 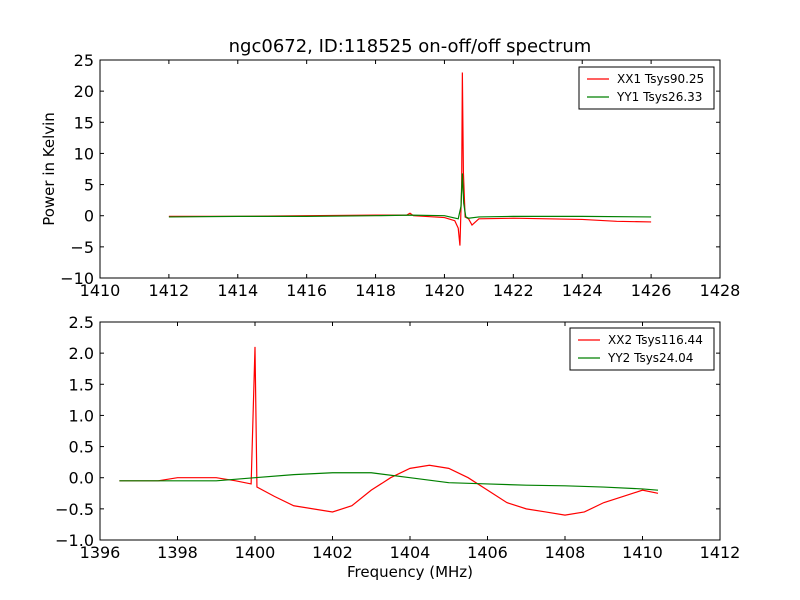 I want to click on legend: XX2 Tsys116.44 YY2 Tsys24.04, so click(x=642, y=349).